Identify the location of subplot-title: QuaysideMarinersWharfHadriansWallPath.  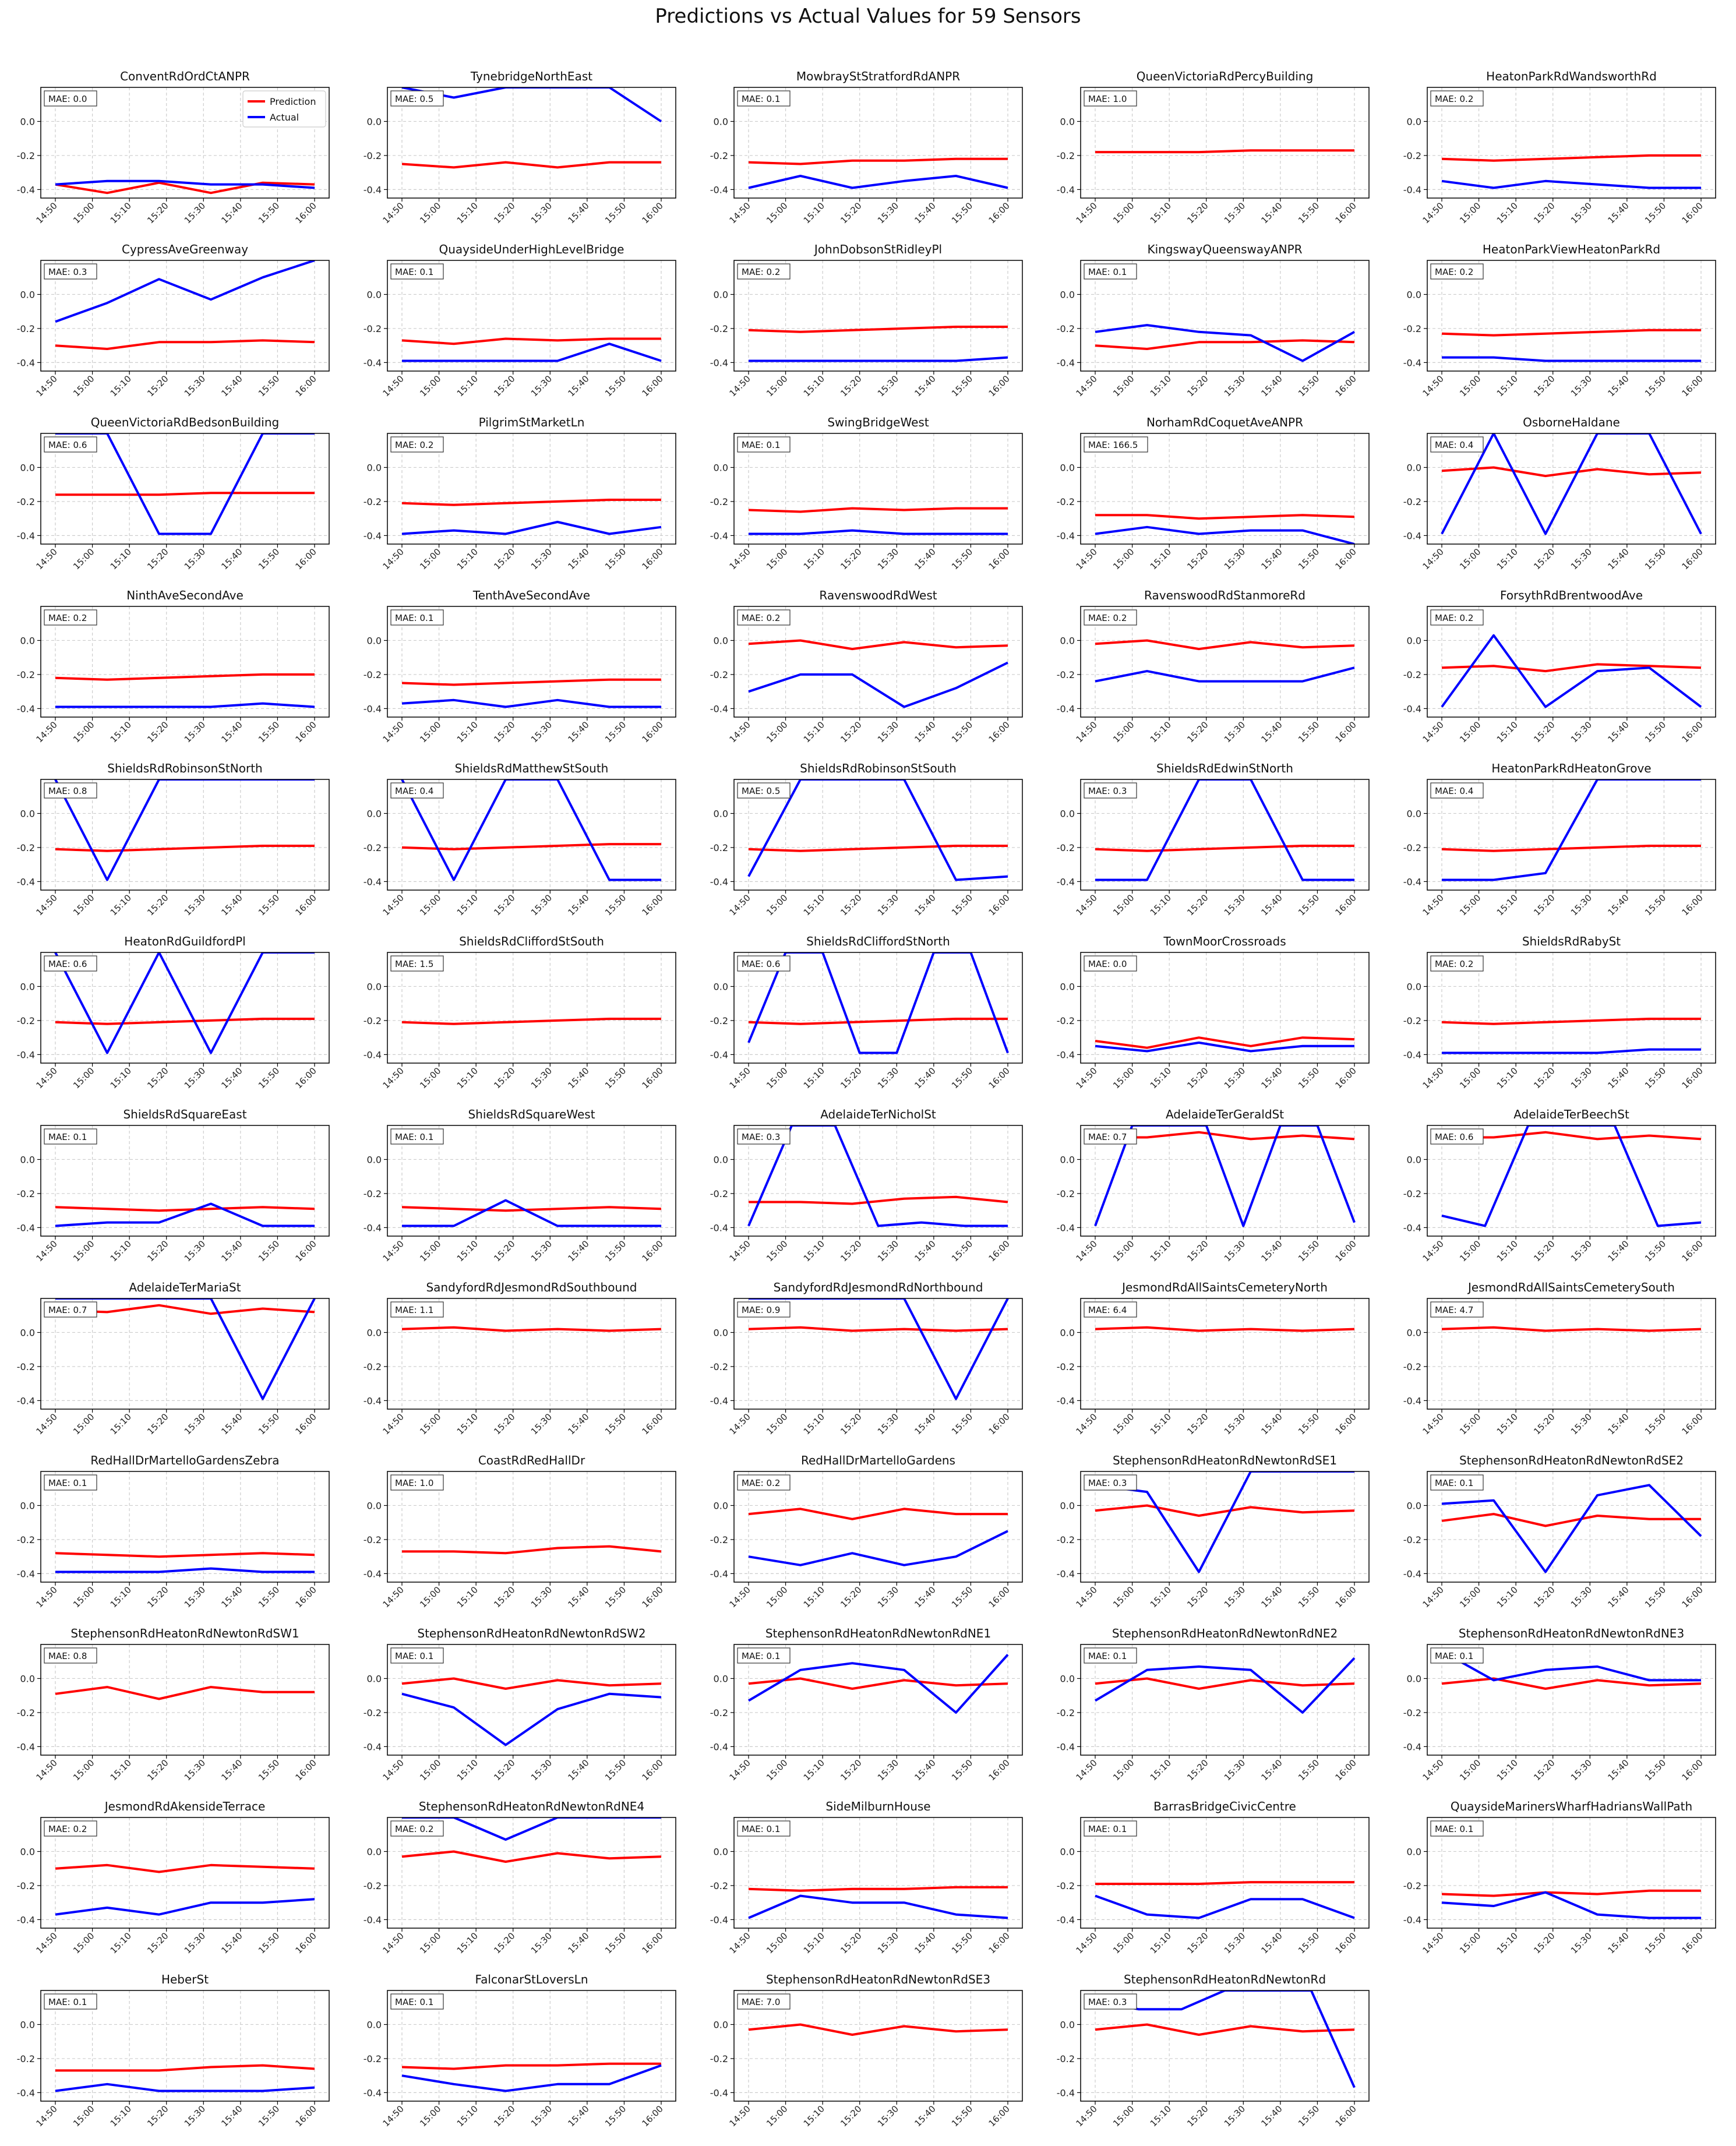
(1571, 1806).